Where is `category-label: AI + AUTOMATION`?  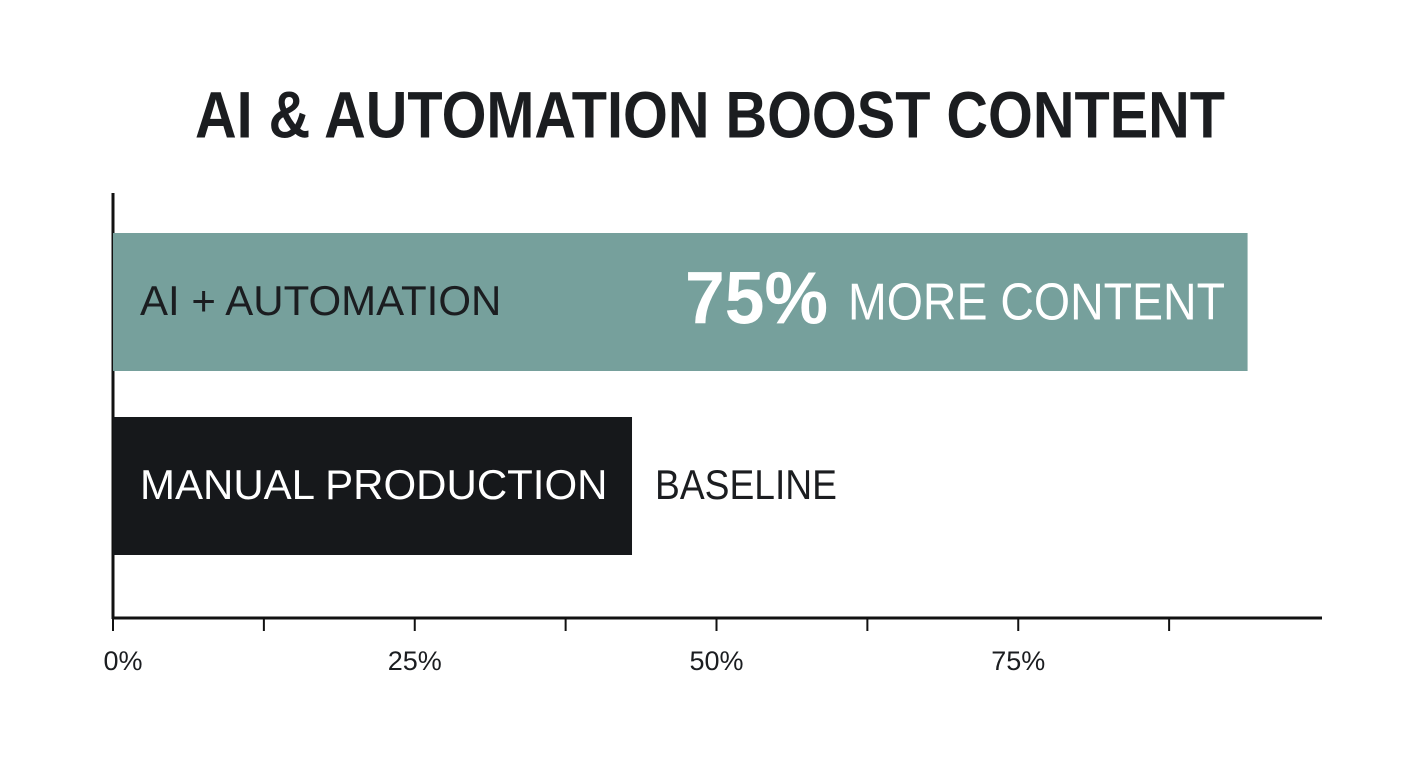 category-label: AI + AUTOMATION is located at coordinates (320, 300).